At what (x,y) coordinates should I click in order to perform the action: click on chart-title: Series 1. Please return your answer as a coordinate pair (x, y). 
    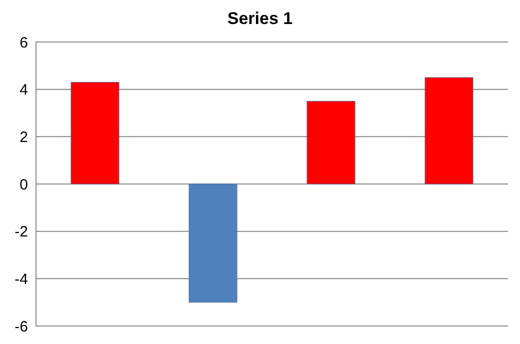
    Looking at the image, I should click on (260, 19).